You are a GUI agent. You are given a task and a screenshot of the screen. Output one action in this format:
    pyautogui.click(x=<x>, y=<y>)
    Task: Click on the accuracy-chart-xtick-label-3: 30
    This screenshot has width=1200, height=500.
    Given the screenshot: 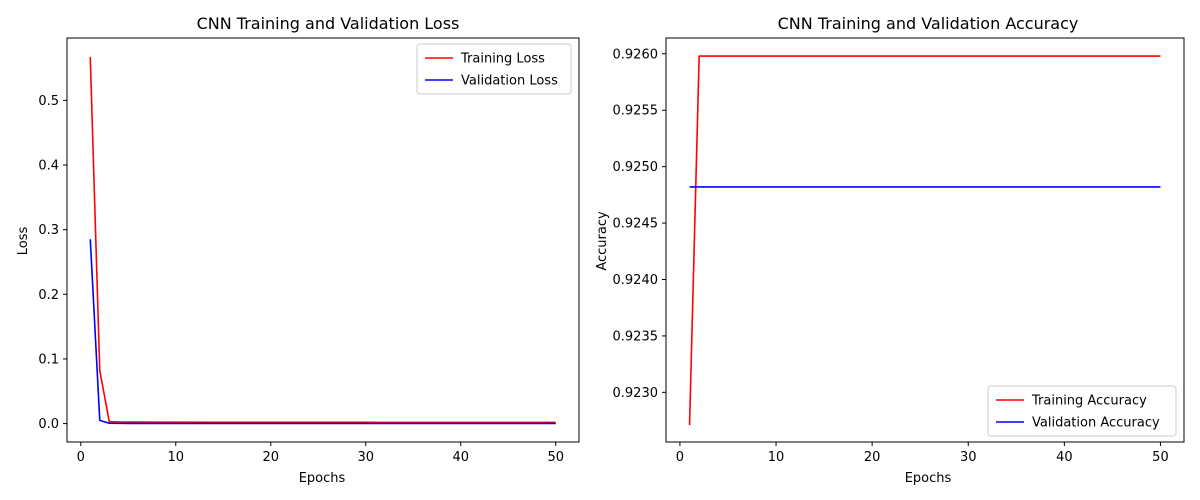 What is the action you would take?
    pyautogui.click(x=968, y=457)
    